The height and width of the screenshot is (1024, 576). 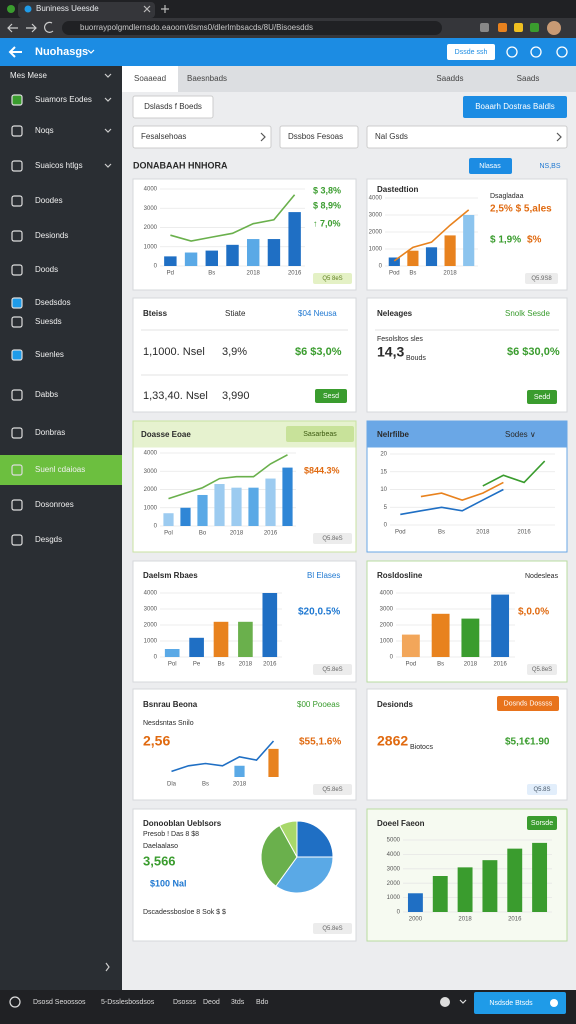 What do you see at coordinates (128, 1002) in the screenshot?
I see `footer-item: 5-Dsslesbosdsos` at bounding box center [128, 1002].